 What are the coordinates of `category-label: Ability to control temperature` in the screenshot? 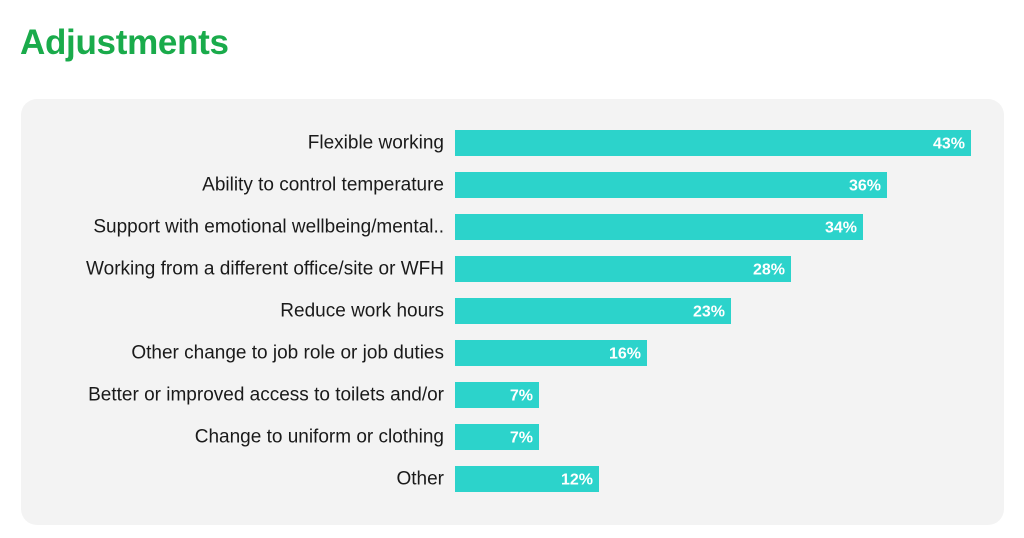 It's located at (323, 185).